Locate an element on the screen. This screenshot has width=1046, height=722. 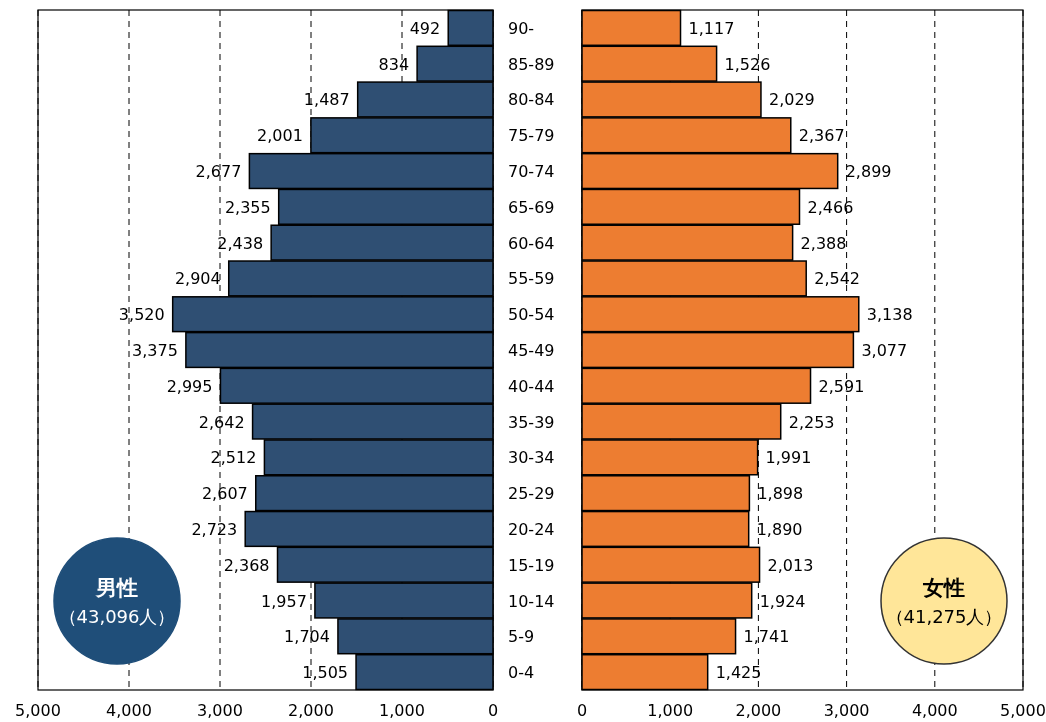
data-label: 2,995 is located at coordinates (189, 386).